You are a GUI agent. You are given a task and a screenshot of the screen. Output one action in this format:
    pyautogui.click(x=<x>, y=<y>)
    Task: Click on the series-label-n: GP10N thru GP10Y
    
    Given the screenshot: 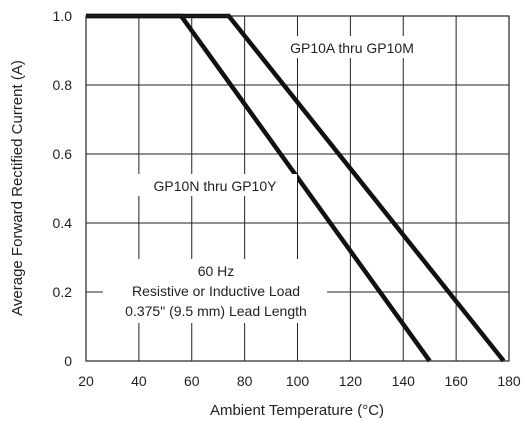 What is the action you would take?
    pyautogui.click(x=216, y=186)
    